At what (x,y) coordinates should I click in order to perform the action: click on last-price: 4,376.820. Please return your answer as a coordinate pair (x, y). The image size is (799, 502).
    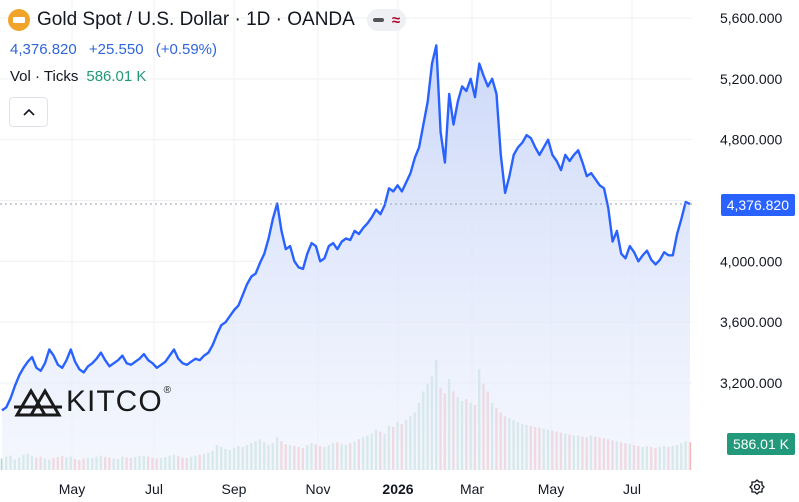
    Looking at the image, I should click on (43, 49).